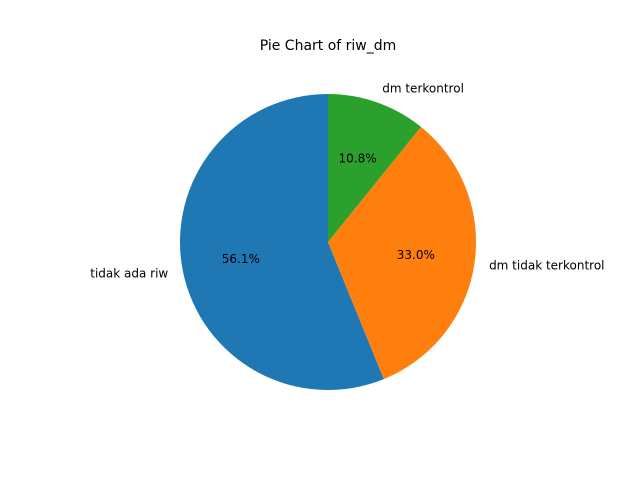 The image size is (640, 480). I want to click on slice-label-1: dm tidak terkontrol, so click(546, 266).